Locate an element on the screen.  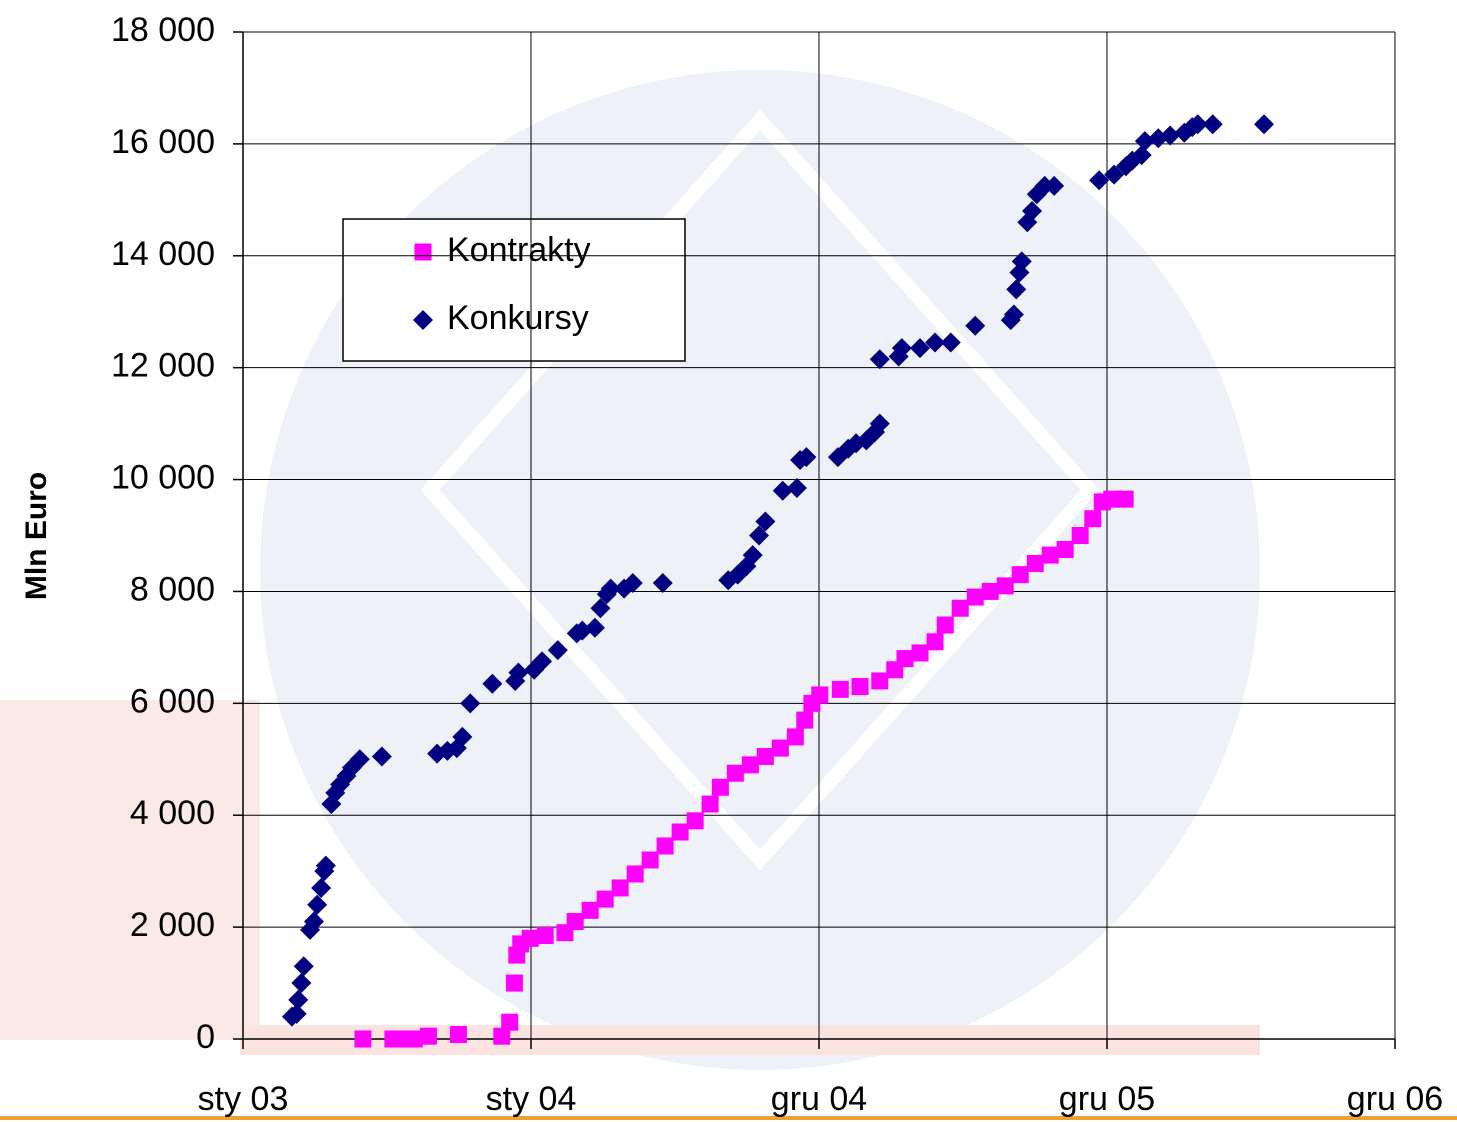
y-tick-label: 2 000 is located at coordinates (172, 925).